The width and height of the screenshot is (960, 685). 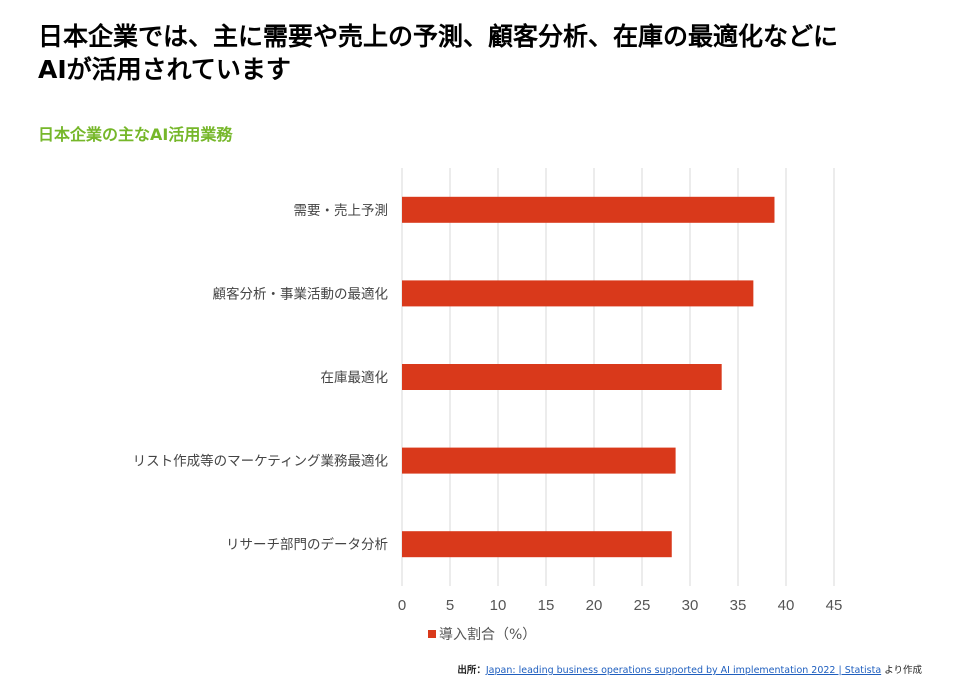 I want to click on chart-legend: 導入割合（%）, so click(x=482, y=634).